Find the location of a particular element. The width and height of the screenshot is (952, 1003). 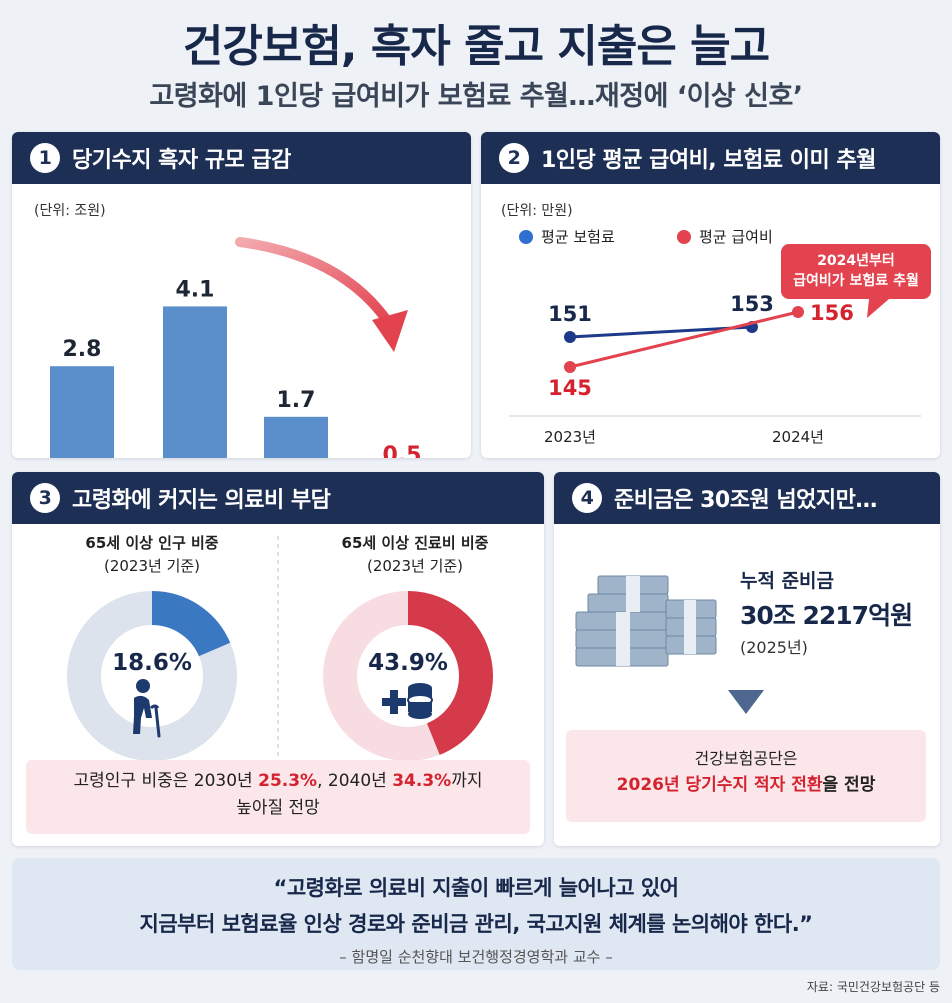

donut-left-caption: 65세 이상 인구 비중 (2023년 기준) is located at coordinates (152, 555).